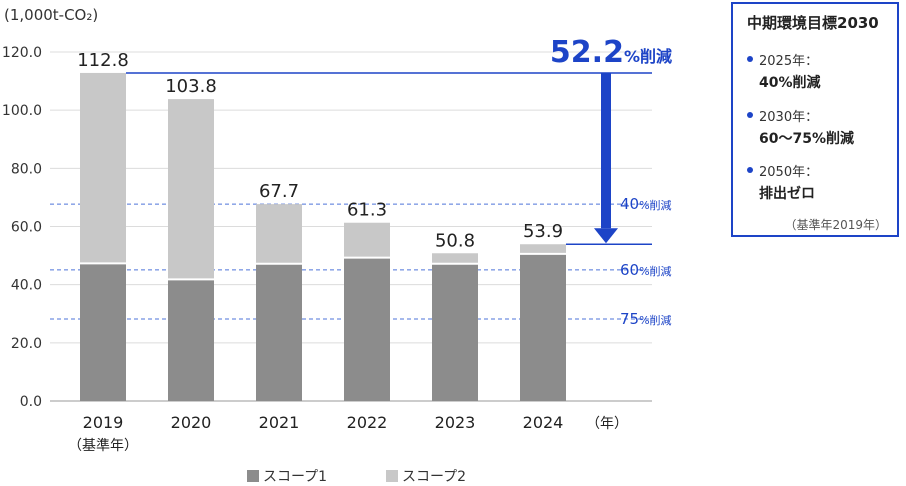 This screenshot has height=486, width=906. I want to click on goal-target: 排出ゼロ, so click(787, 194).